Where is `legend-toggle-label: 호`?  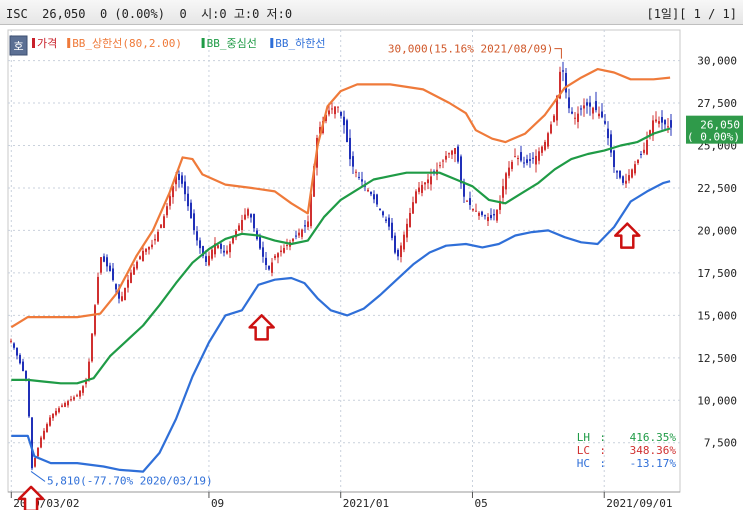 legend-toggle-label: 호 is located at coordinates (18, 46).